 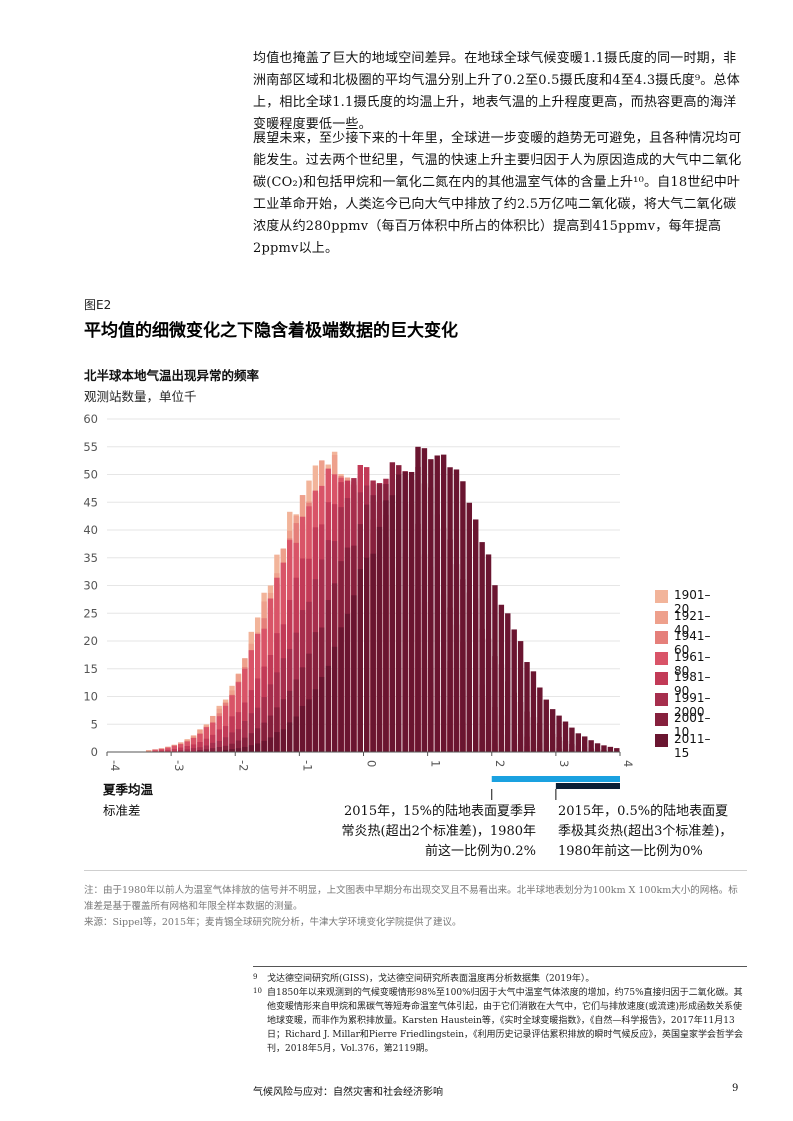 I want to click on divider, so click(x=415, y=870).